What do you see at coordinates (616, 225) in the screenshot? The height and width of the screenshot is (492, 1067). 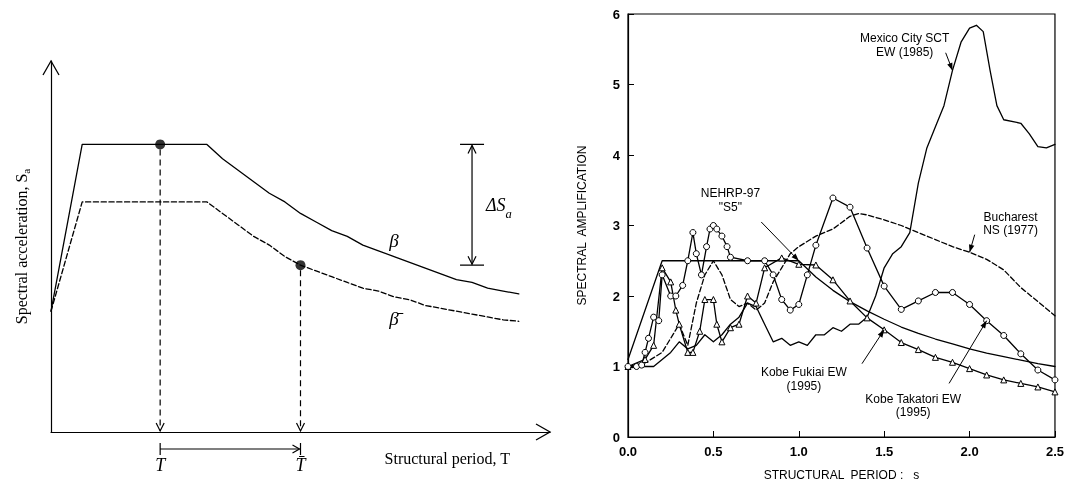 I see `y-tick-label: 3` at bounding box center [616, 225].